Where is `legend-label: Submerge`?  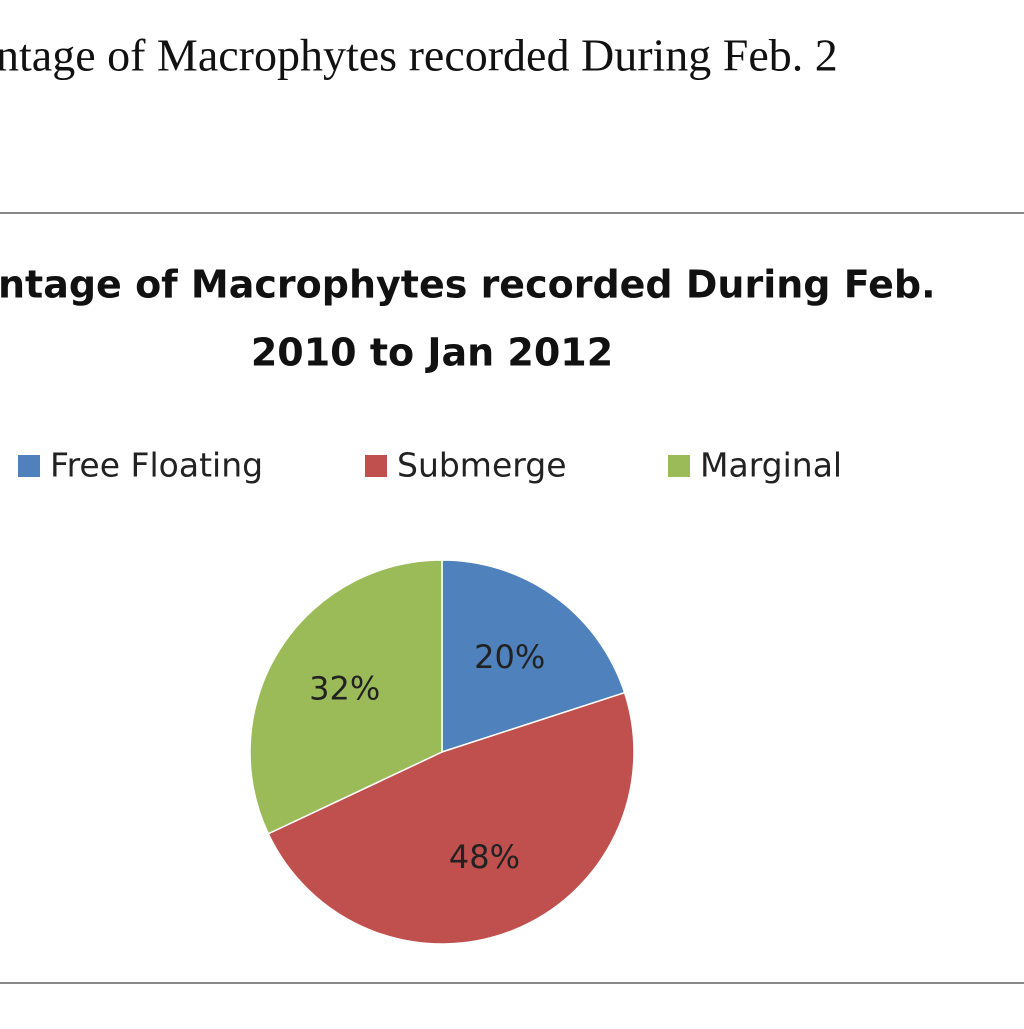
legend-label: Submerge is located at coordinates (482, 465).